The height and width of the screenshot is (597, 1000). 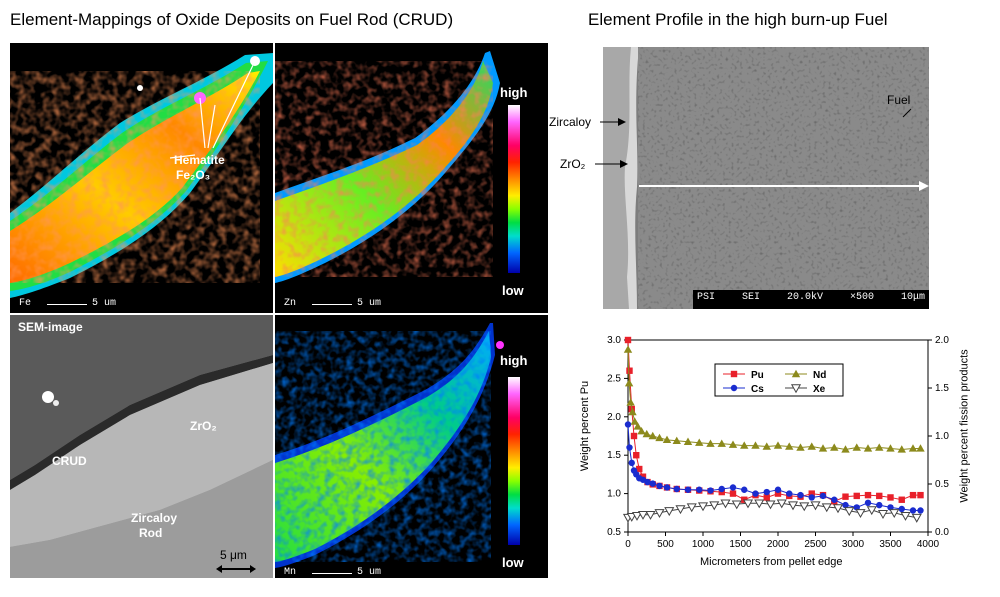 I want to click on crud-label: CRUD, so click(x=69, y=461).